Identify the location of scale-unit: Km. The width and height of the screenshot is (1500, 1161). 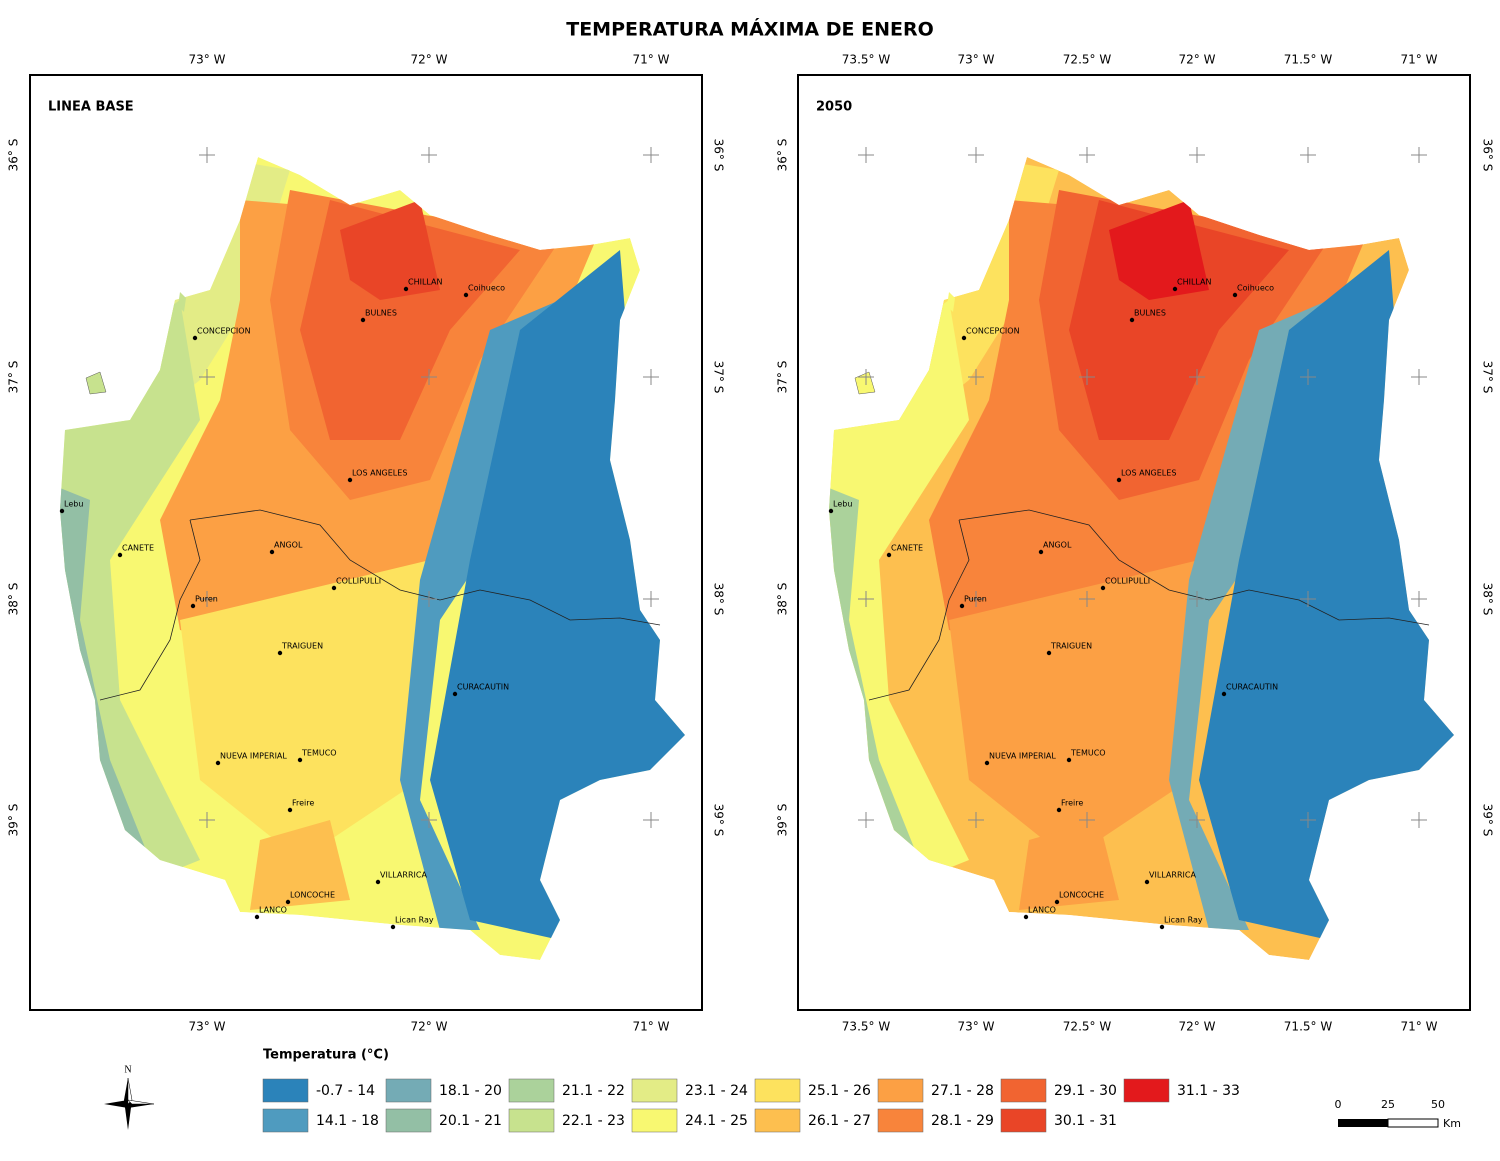
(1452, 1123).